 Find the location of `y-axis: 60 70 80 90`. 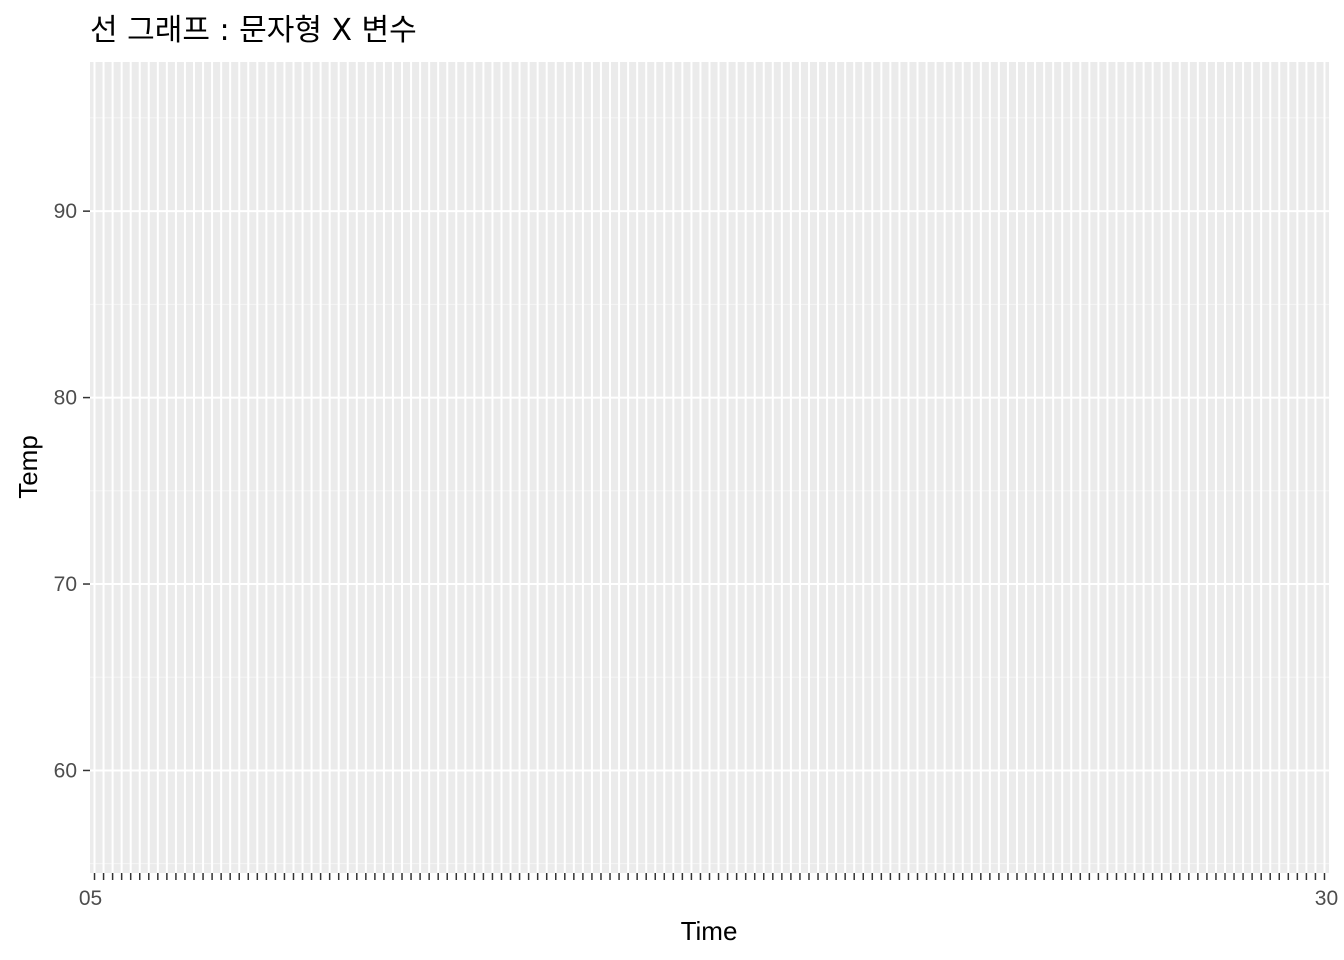

y-axis: 60 70 80 90 is located at coordinates (72, 491).